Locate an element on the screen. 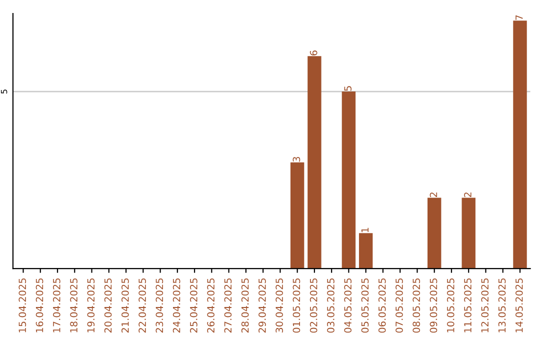 Image resolution: width=540 pixels, height=340 pixels. x-tick-label: 09.05.2025 is located at coordinates (434, 305).